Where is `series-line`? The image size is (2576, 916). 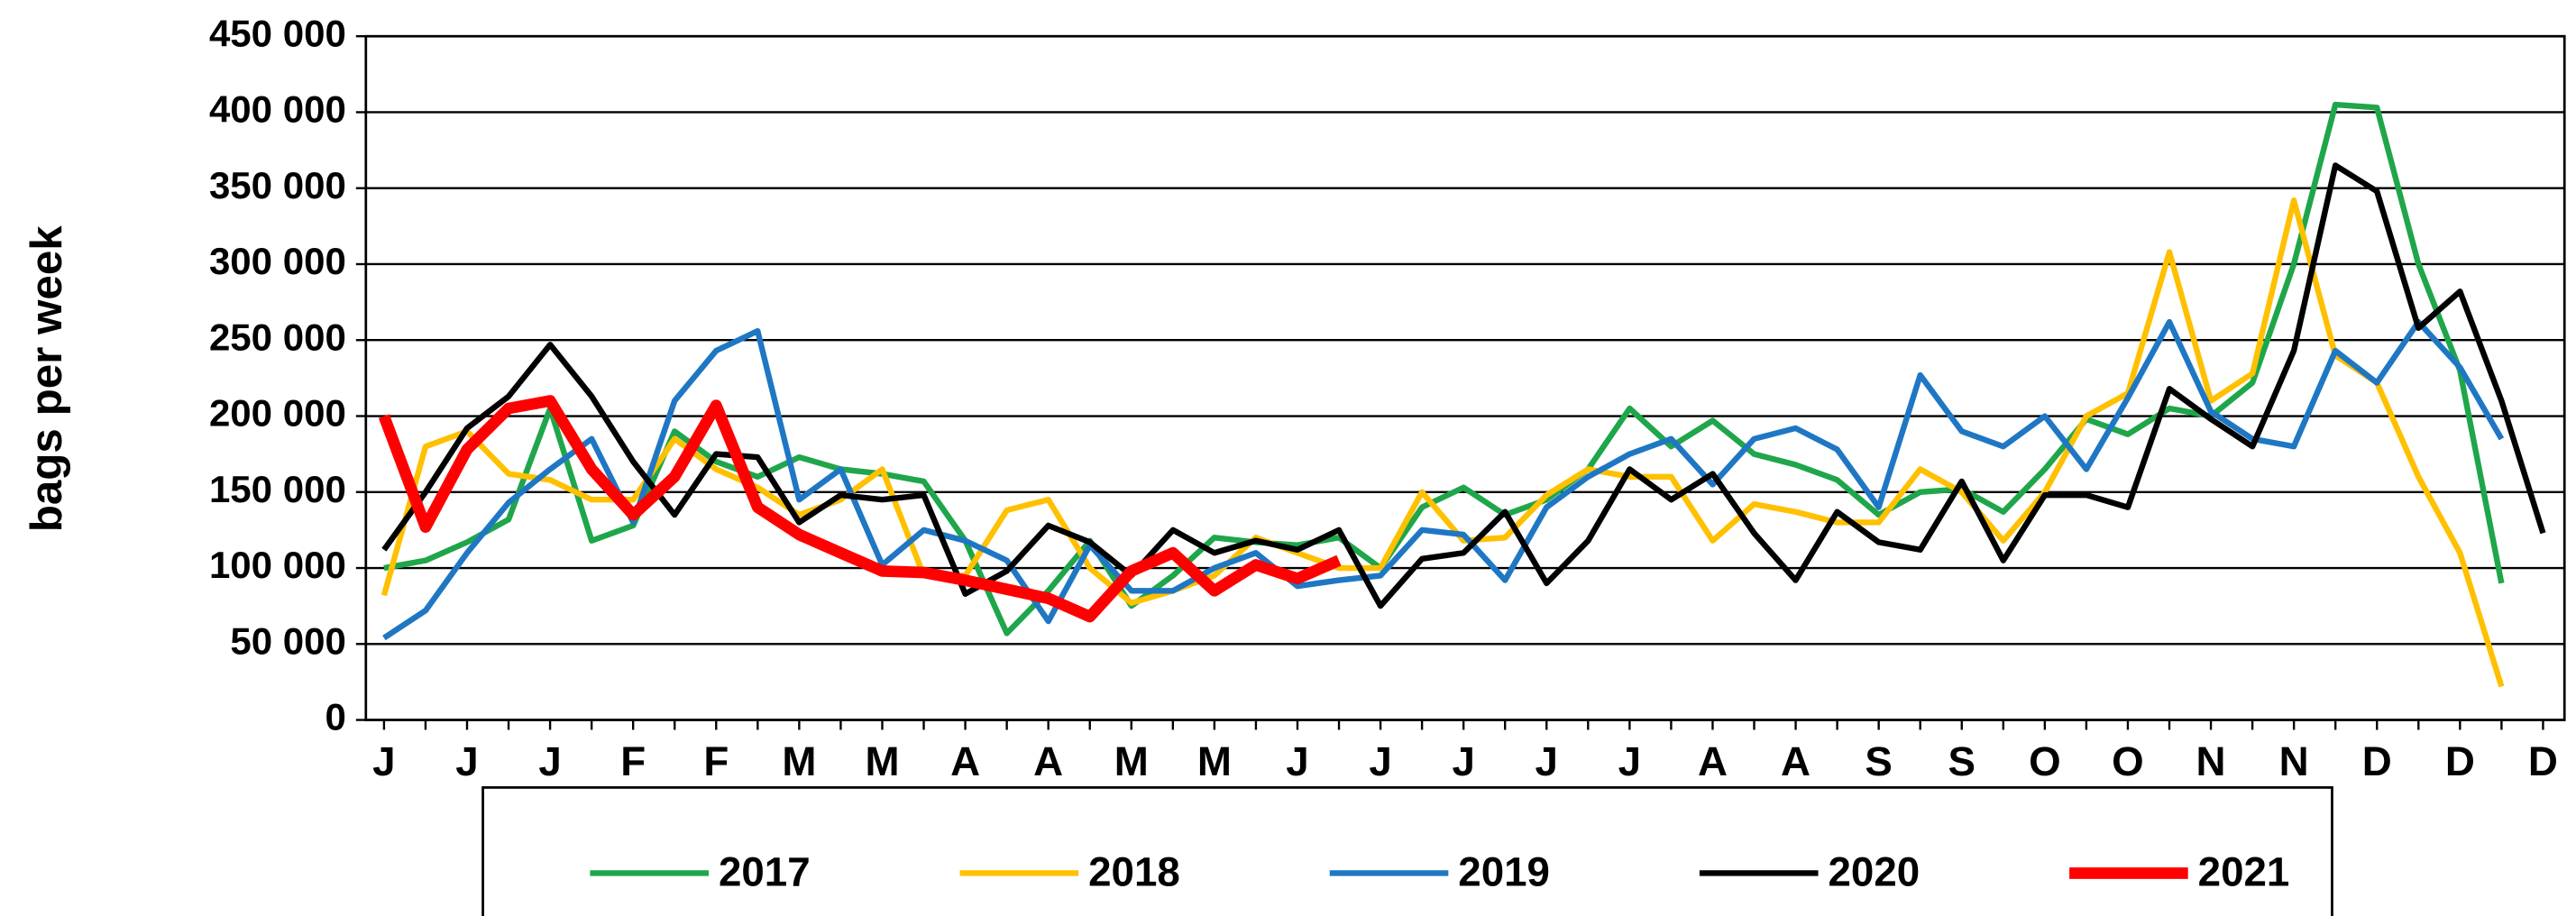 series-line is located at coordinates (860, 509).